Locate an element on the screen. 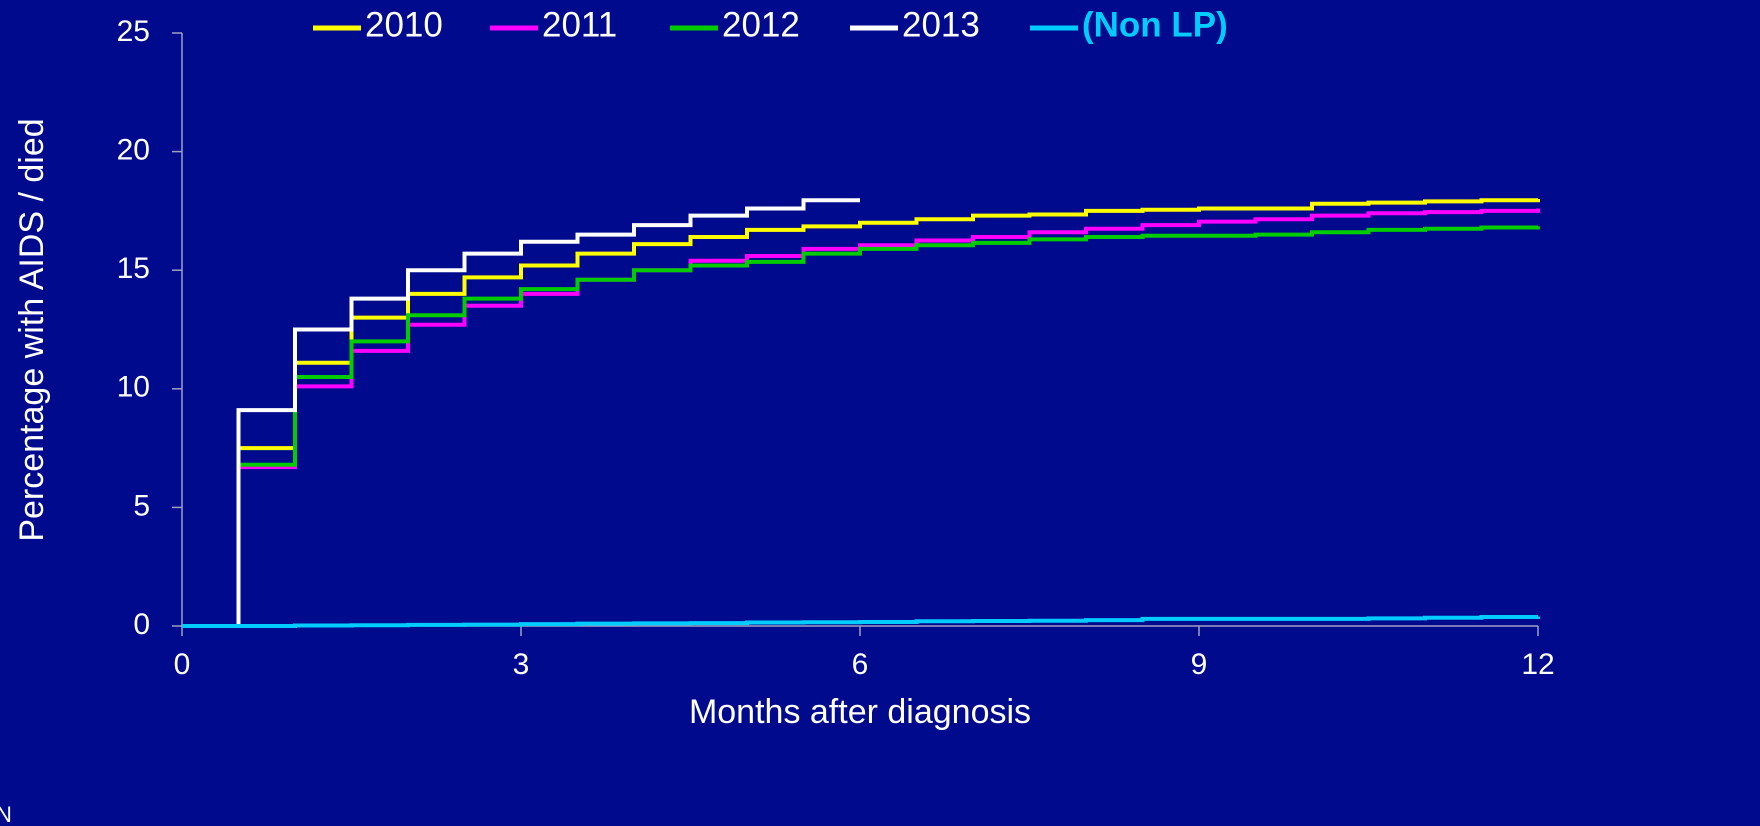  x-tick-label: 3 is located at coordinates (521, 664).